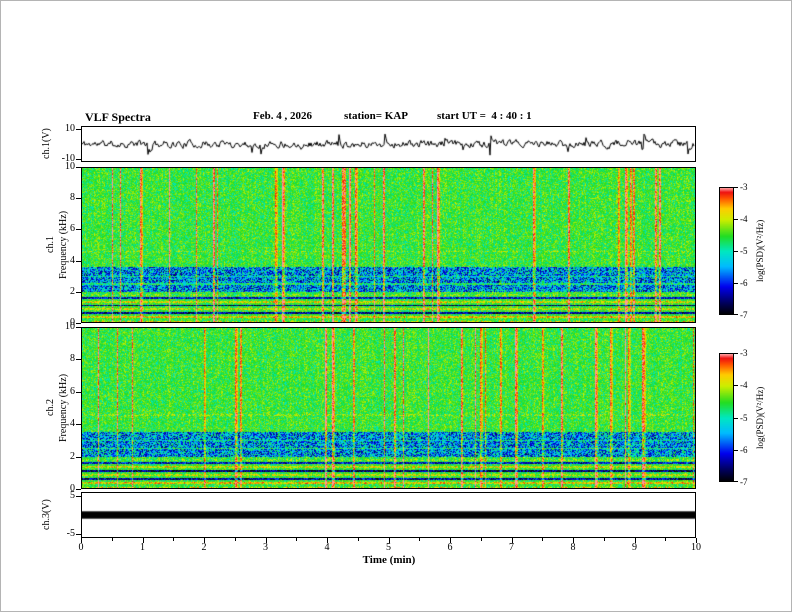 This screenshot has width=792, height=612. Describe the element at coordinates (376, 116) in the screenshot. I see `station-label: station= KAP` at that location.